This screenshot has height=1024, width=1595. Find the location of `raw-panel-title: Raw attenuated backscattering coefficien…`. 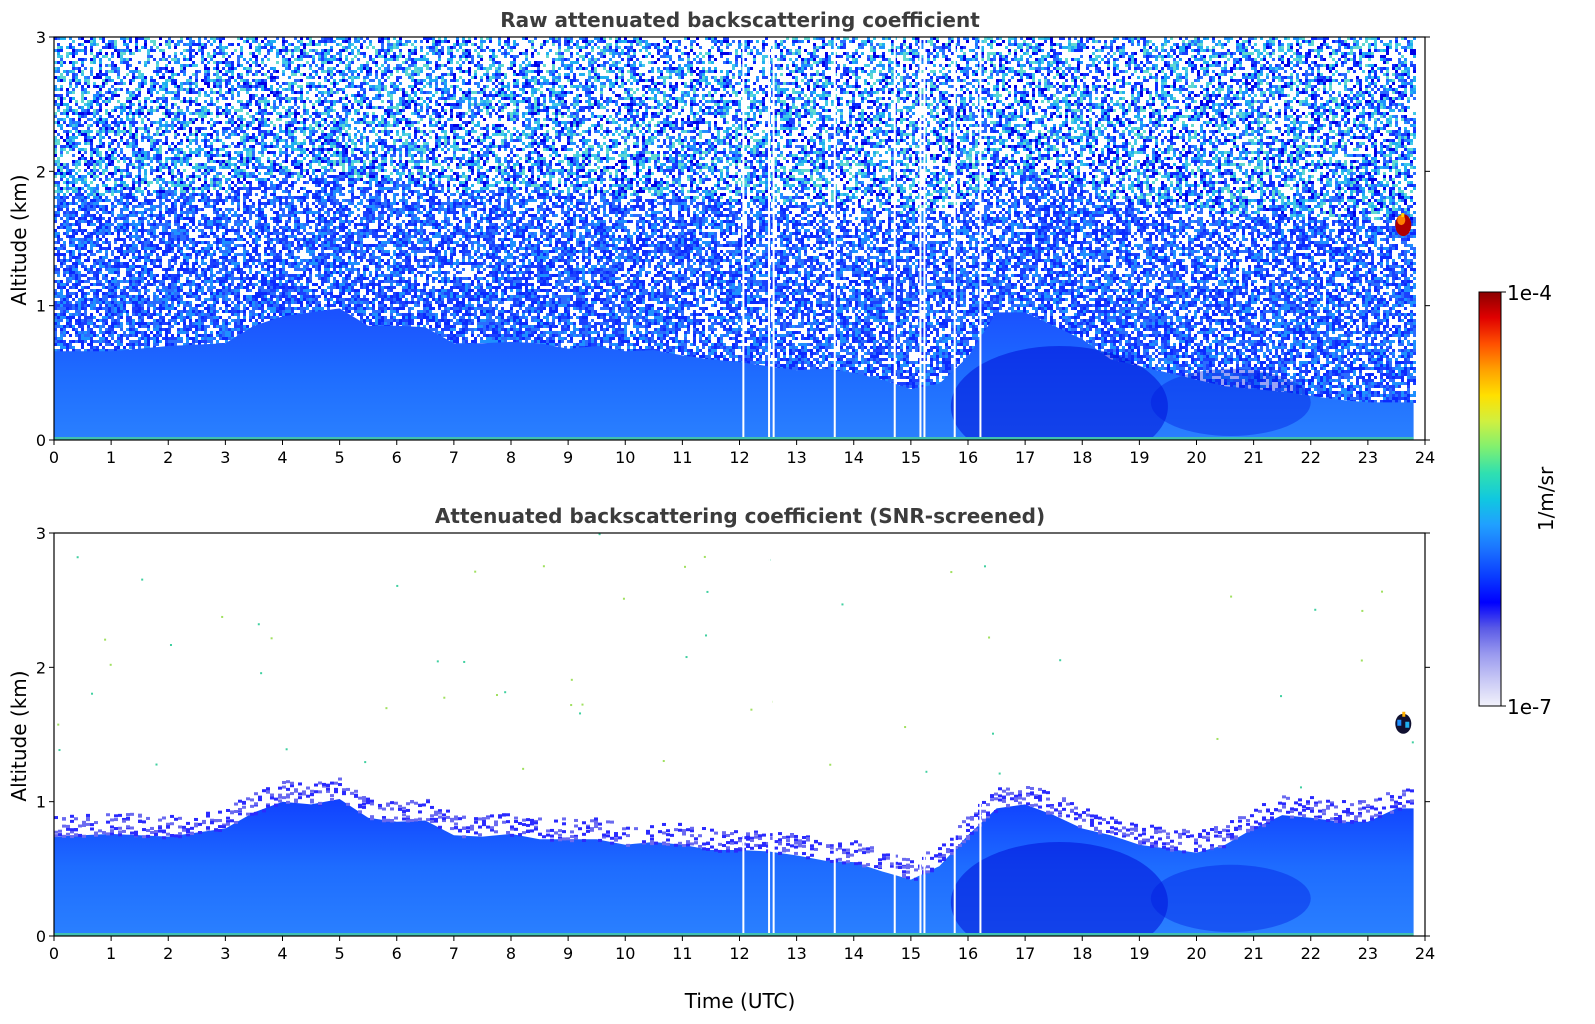

raw-panel-title: Raw attenuated backscattering coefficien… is located at coordinates (740, 20).